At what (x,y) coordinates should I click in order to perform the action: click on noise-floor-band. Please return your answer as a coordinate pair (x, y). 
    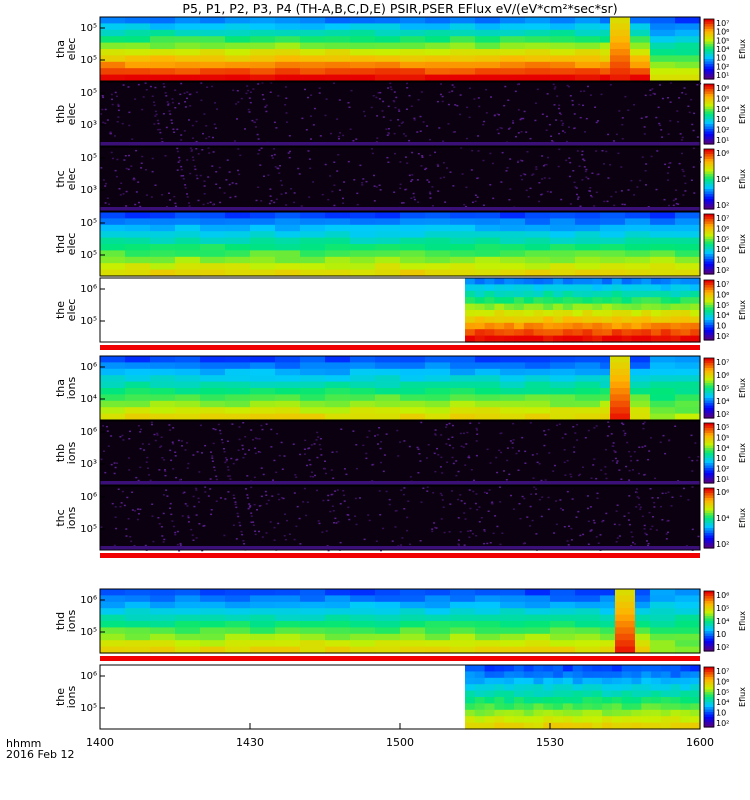
    Looking at the image, I should click on (400, 209).